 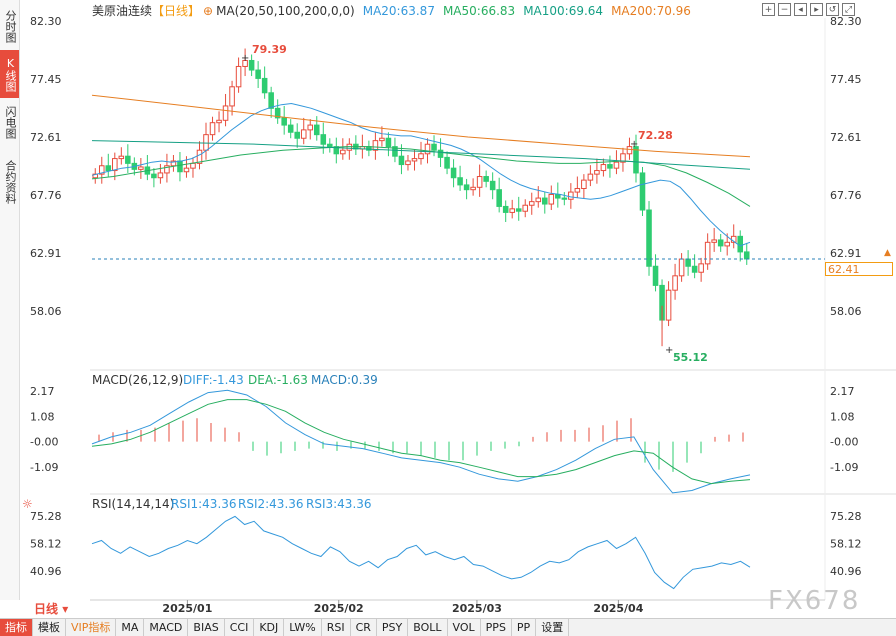 I want to click on move-right-icon: ▸, so click(x=816, y=9).